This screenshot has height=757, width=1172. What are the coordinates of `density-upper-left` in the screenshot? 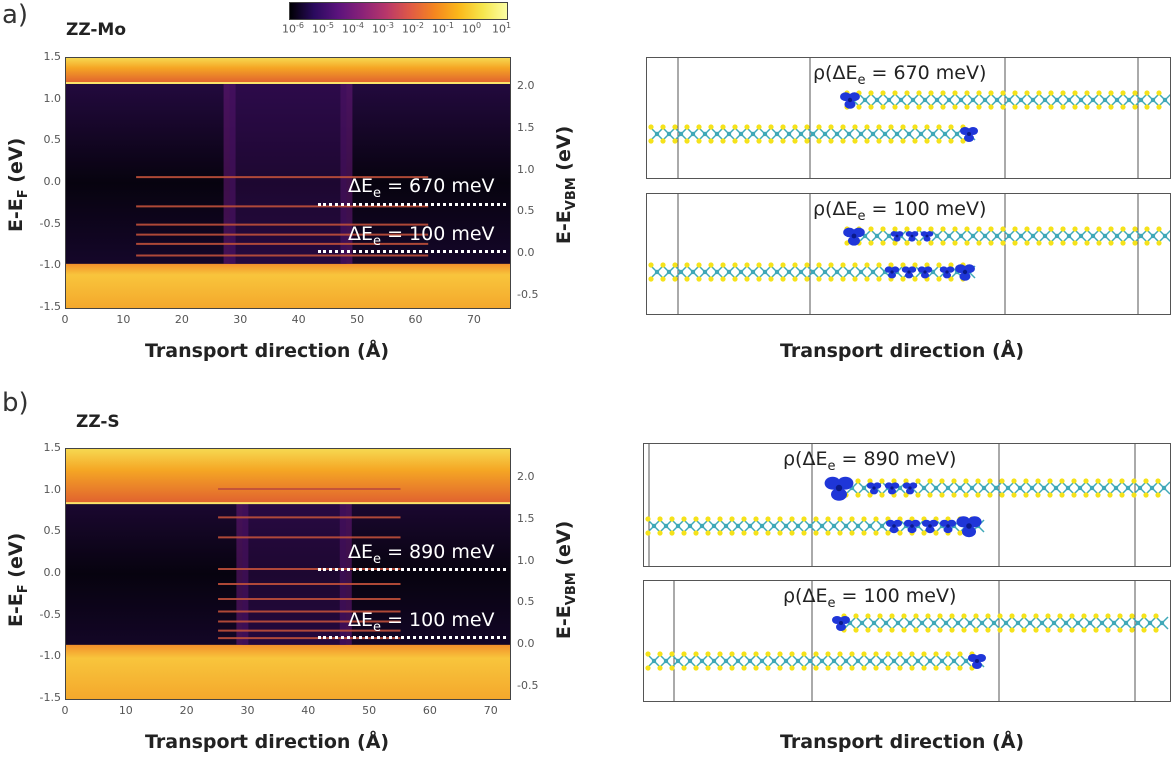 It's located at (841, 623).